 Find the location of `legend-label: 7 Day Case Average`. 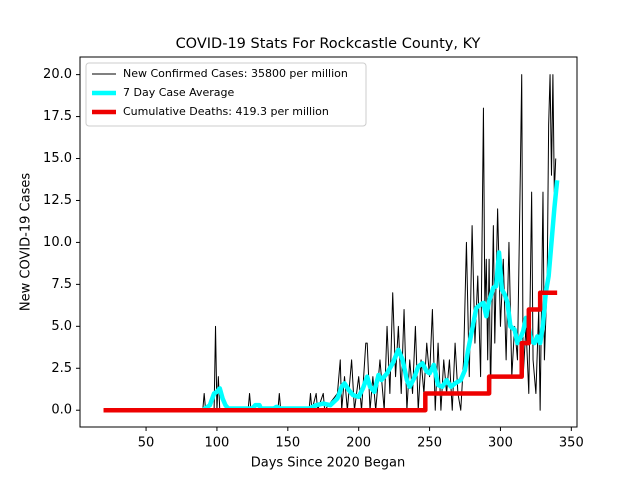

legend-label: 7 Day Case Average is located at coordinates (179, 92).